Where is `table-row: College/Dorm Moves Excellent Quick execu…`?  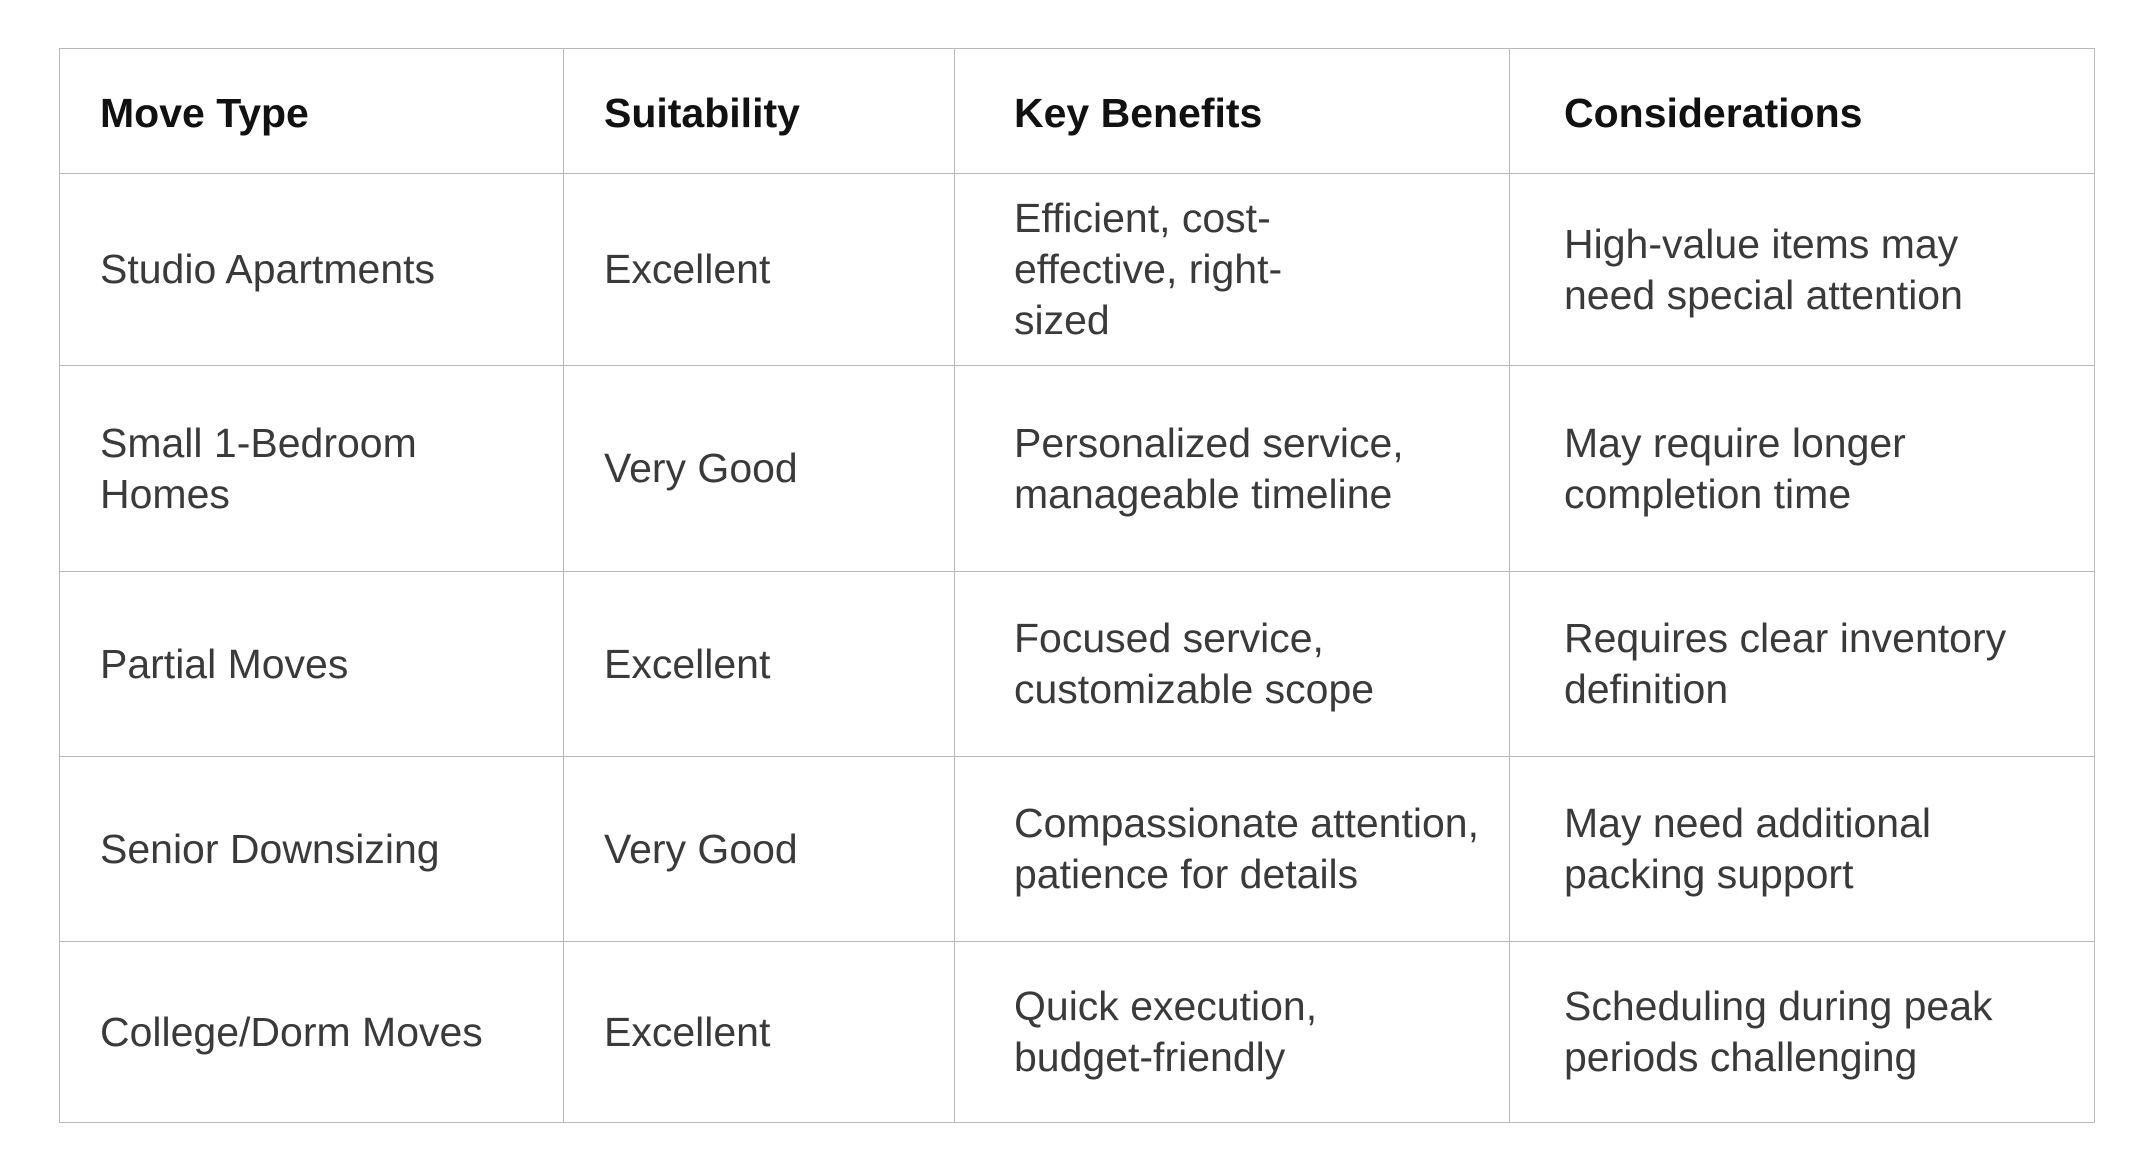 table-row: College/Dorm Moves Excellent Quick execu… is located at coordinates (1077, 1032).